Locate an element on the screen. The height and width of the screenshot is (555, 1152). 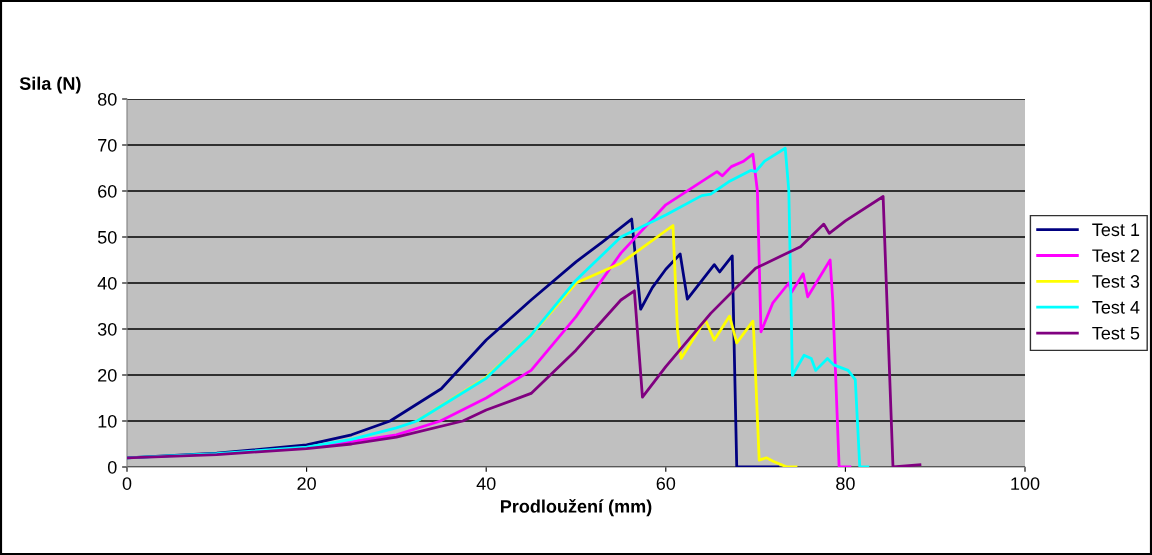
legend-label: Test 1 is located at coordinates (1116, 230).